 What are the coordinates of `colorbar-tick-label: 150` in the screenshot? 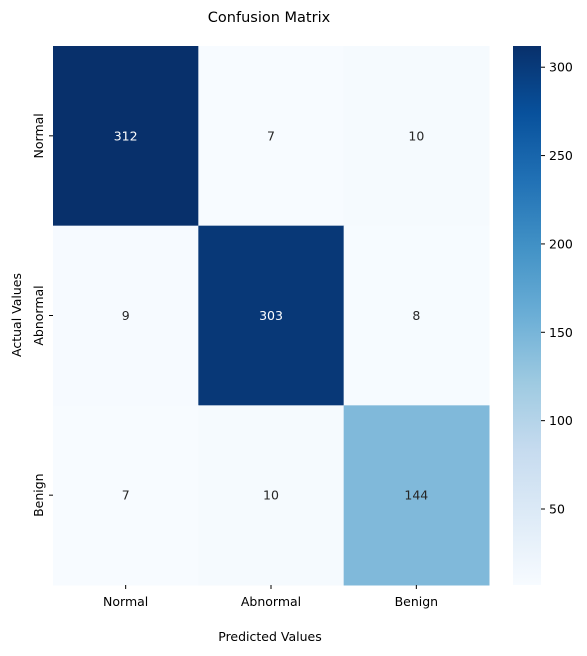 It's located at (561, 332).